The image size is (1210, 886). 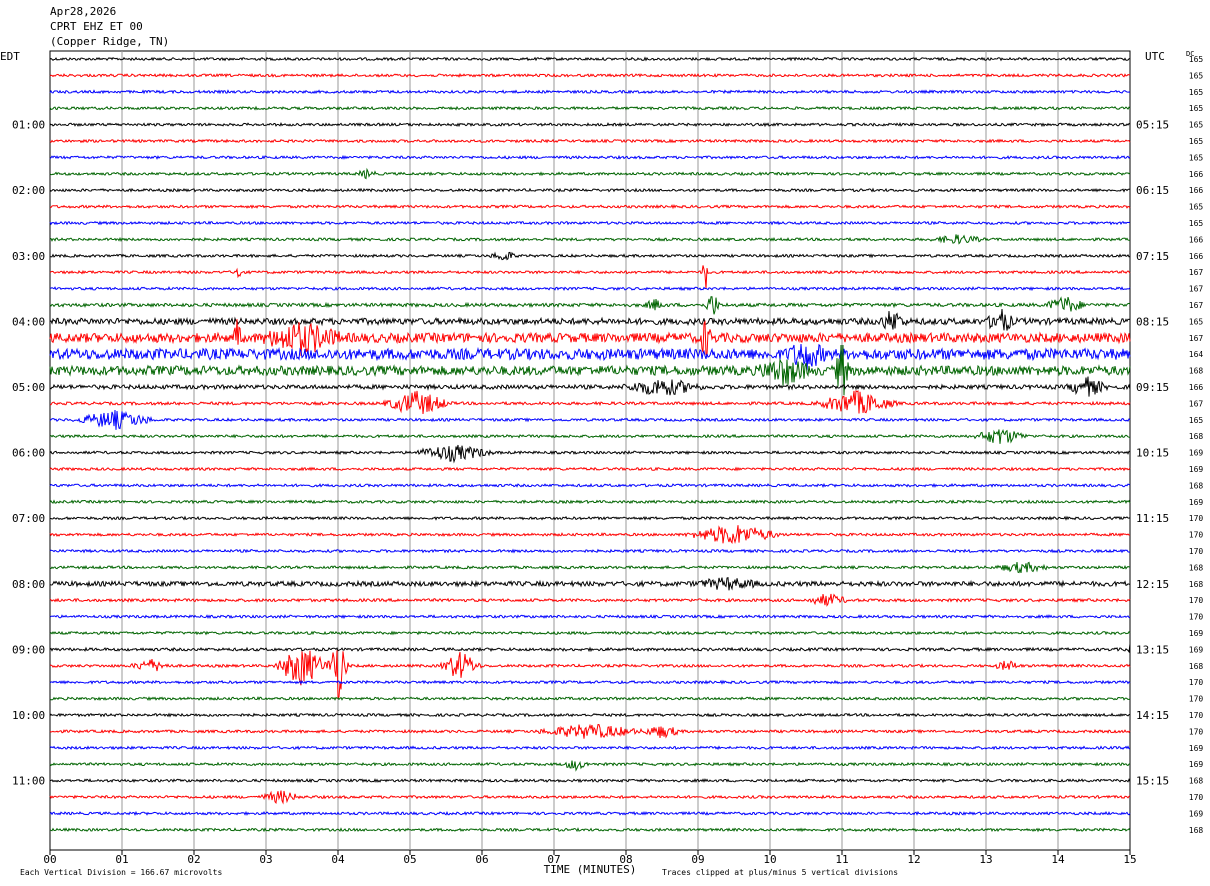 I want to click on left-axis-title: EDT, so click(x=10, y=56).